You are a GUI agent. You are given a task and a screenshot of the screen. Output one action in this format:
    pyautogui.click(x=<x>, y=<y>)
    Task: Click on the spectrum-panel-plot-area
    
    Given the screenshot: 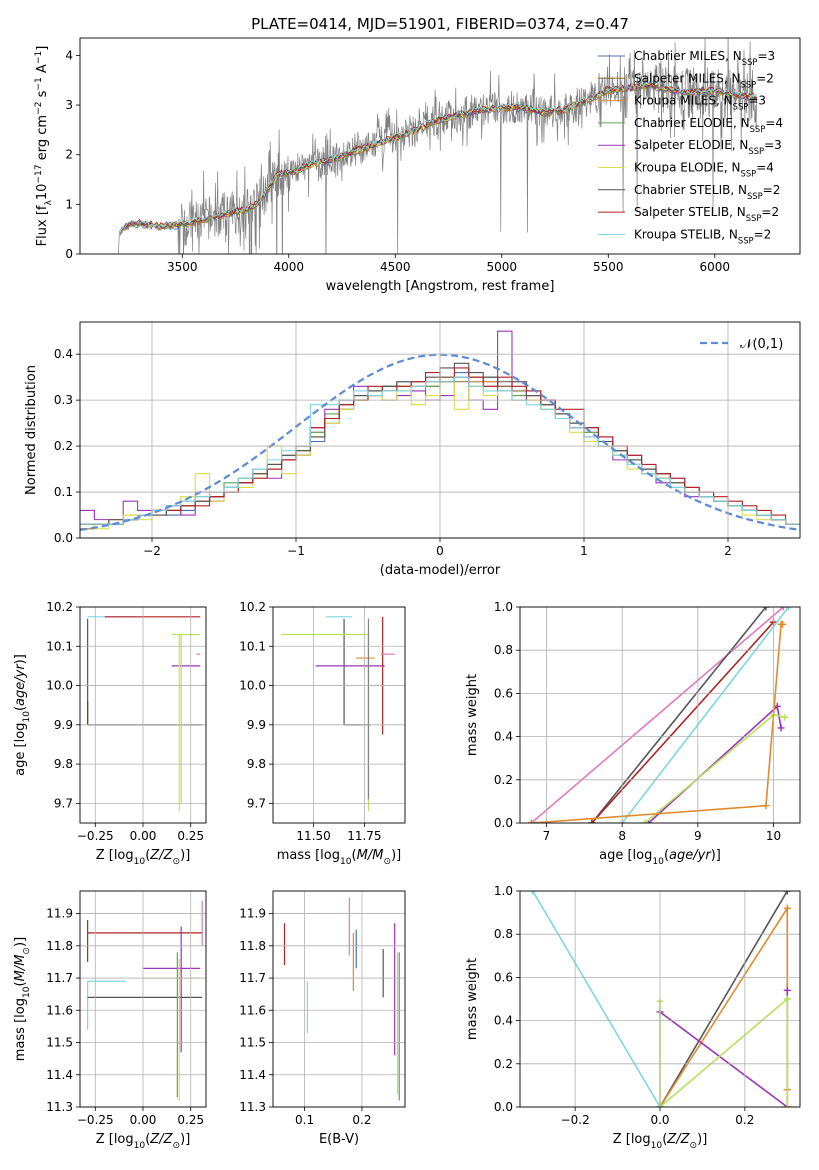 What is the action you would take?
    pyautogui.click(x=438, y=146)
    